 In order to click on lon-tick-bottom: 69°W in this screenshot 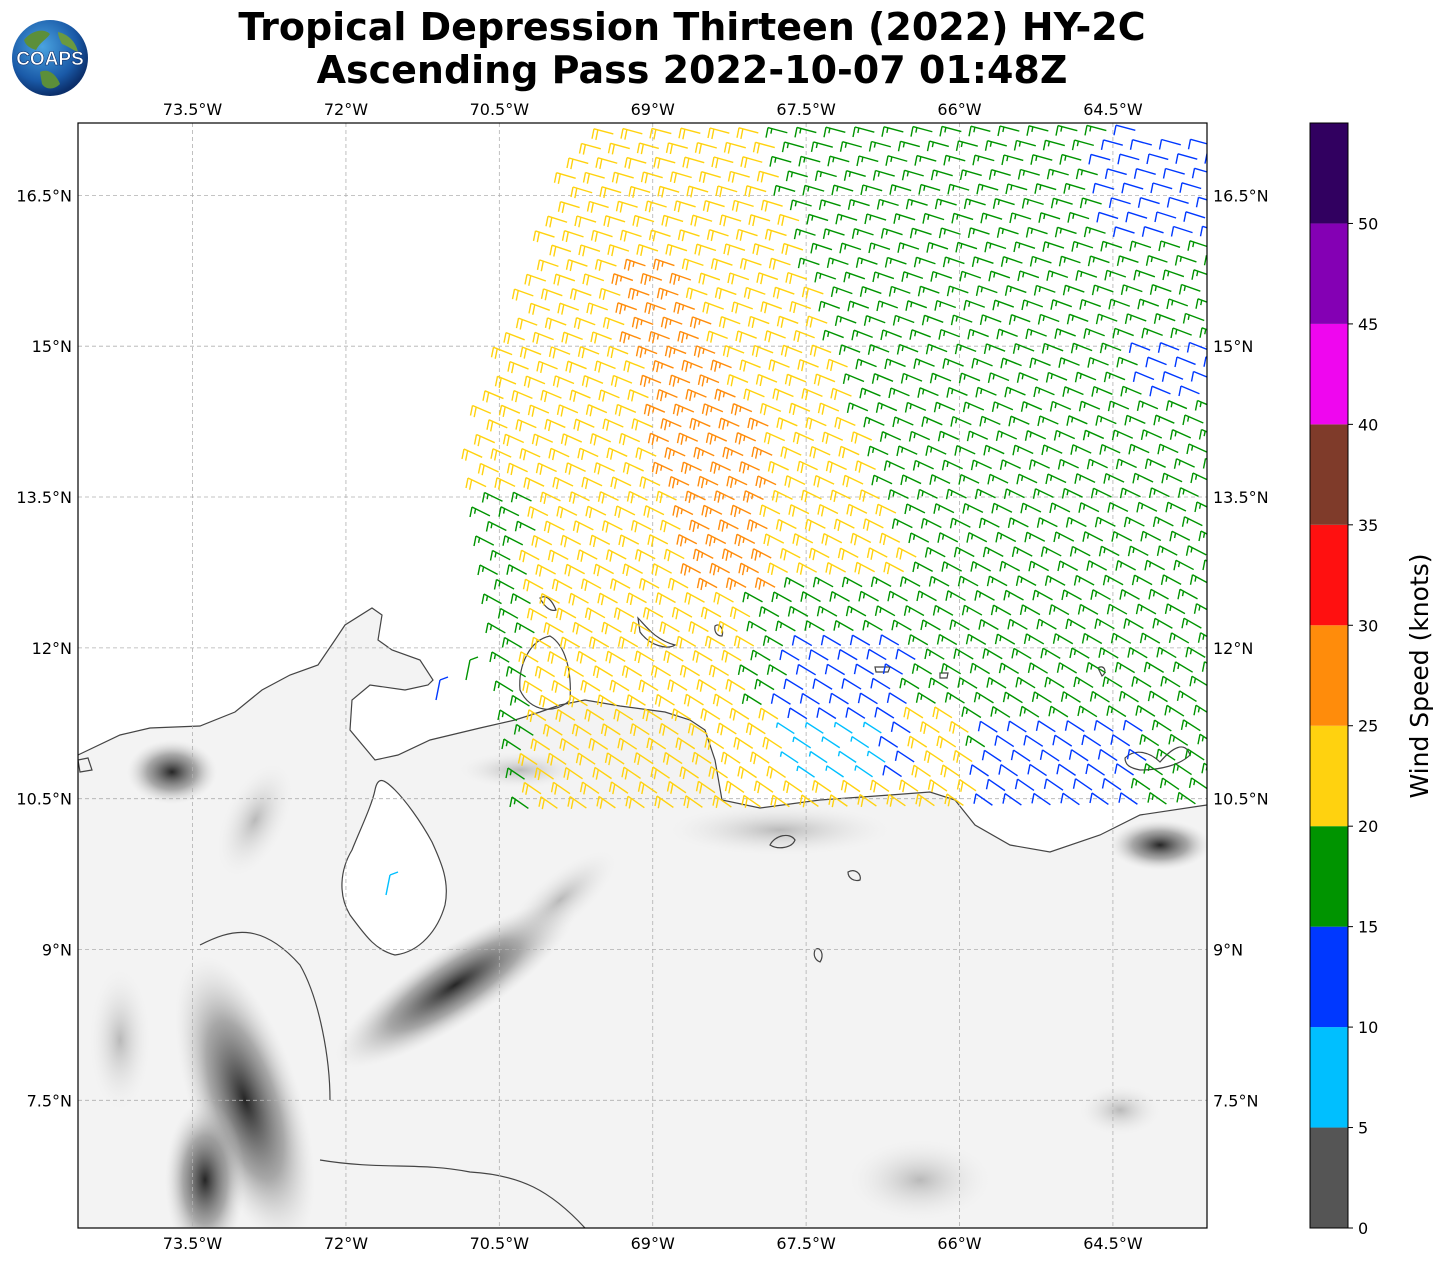, I will do `click(653, 1243)`.